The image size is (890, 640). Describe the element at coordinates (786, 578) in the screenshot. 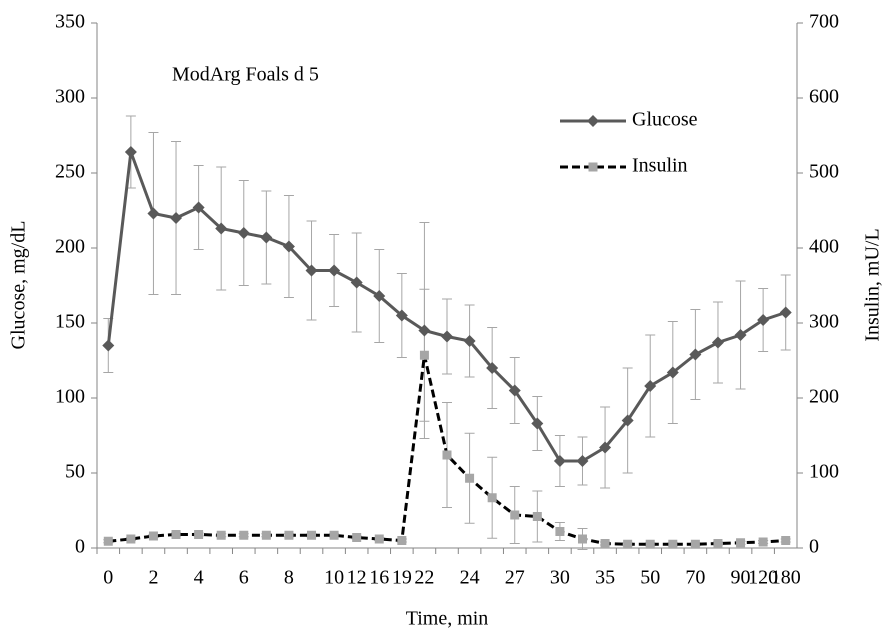

I see `x-tick-label: 180` at that location.